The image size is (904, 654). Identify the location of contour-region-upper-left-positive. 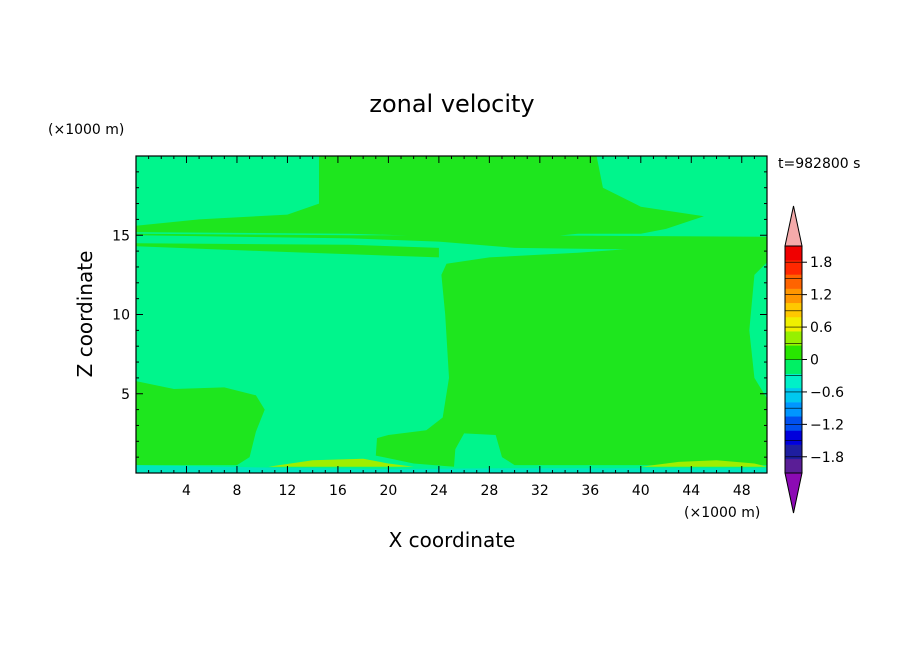
(420, 198).